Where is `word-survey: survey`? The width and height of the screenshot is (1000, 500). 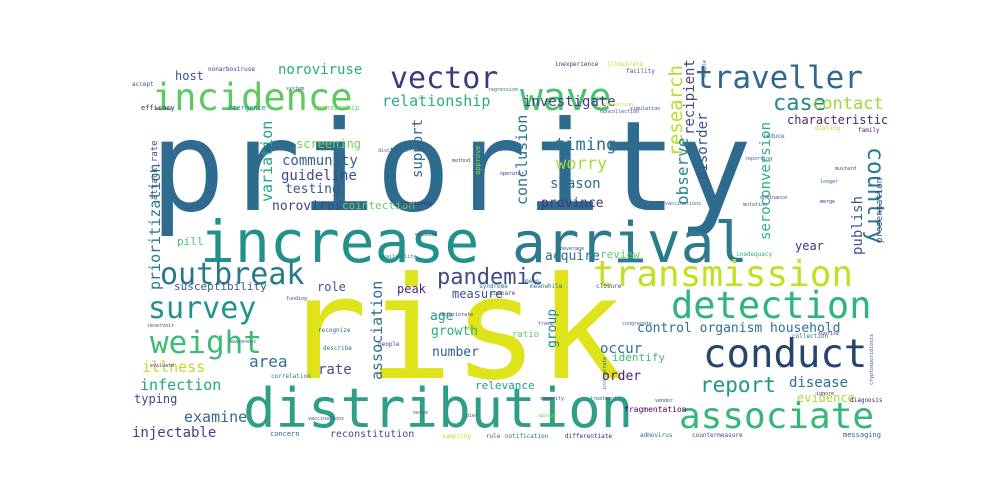
word-survey: survey is located at coordinates (202, 308).